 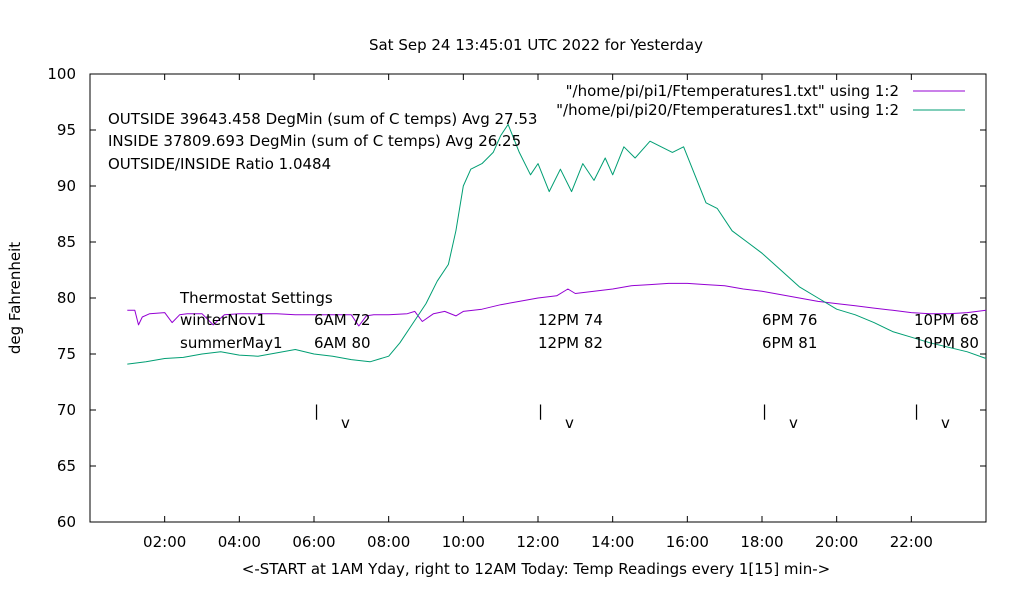 What do you see at coordinates (612, 542) in the screenshot?
I see `x-tick-label: 14:00` at bounding box center [612, 542].